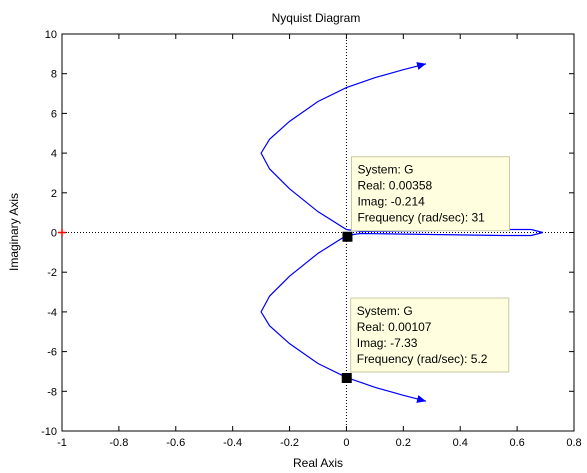 The image size is (587, 473). What do you see at coordinates (118, 443) in the screenshot?
I see `x-tick-label: -0.8` at bounding box center [118, 443].